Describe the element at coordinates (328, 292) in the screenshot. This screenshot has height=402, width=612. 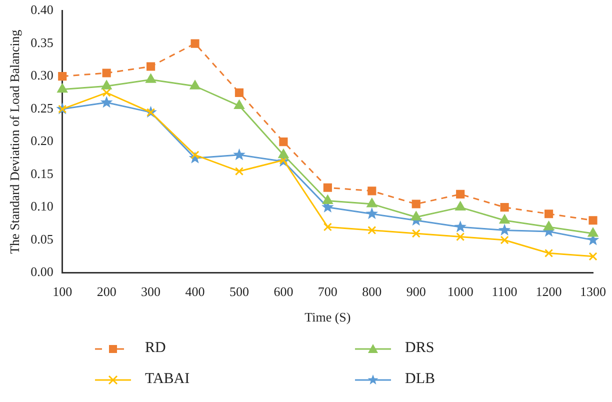
I see `x-tick-label: 700` at that location.